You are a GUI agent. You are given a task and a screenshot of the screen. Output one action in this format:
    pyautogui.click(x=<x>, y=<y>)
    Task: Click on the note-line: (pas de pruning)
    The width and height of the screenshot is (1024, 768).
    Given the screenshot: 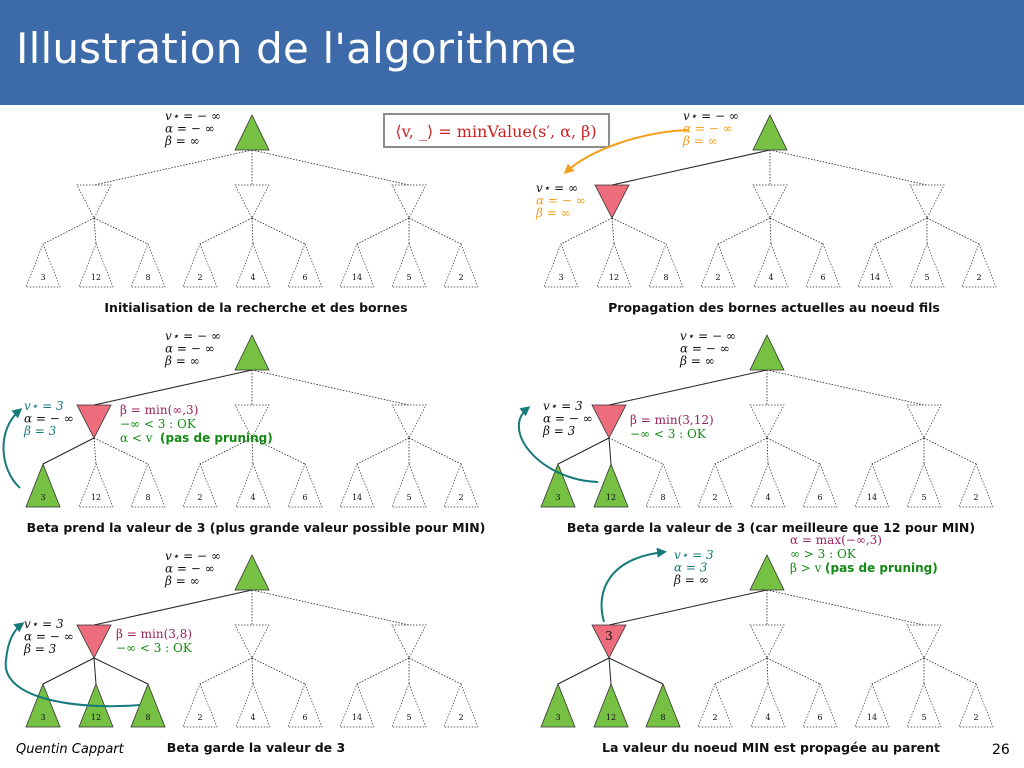 What is the action you would take?
    pyautogui.click(x=216, y=438)
    